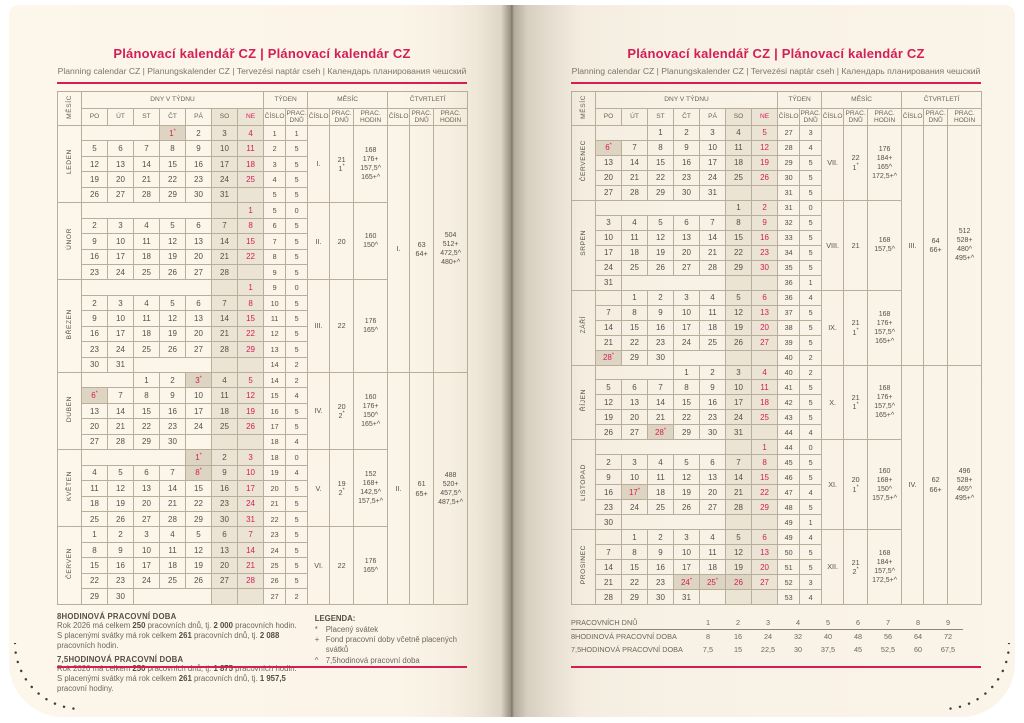  I want to click on day-header-so: SO, so click(738, 117).